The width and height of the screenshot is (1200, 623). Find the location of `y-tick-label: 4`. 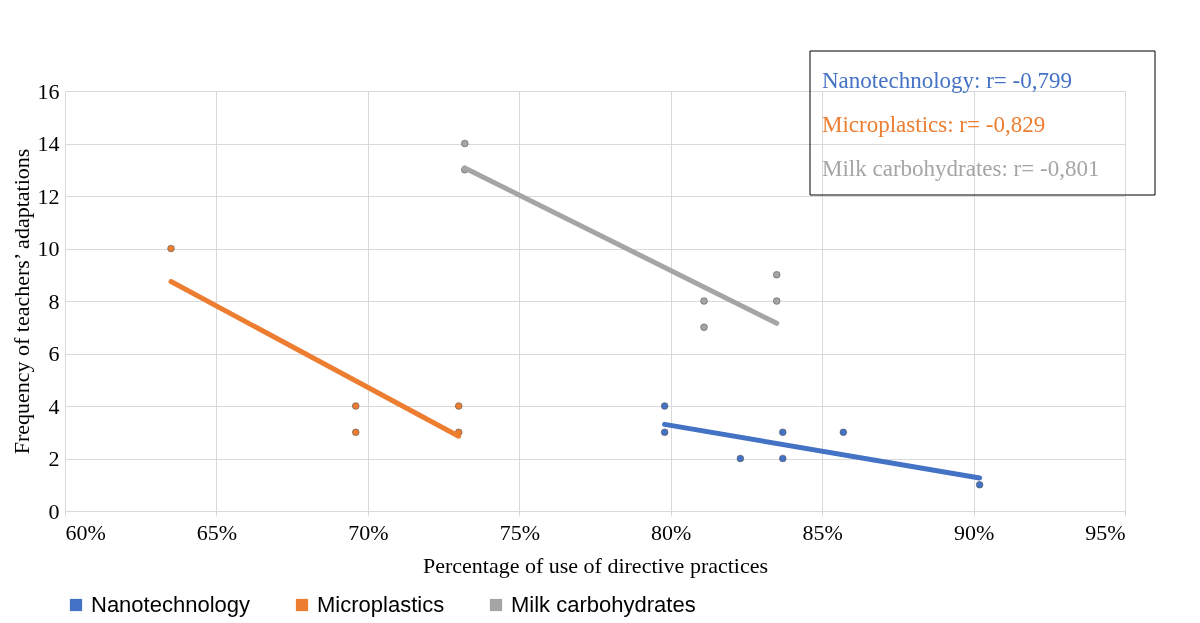

y-tick-label: 4 is located at coordinates (54, 406).